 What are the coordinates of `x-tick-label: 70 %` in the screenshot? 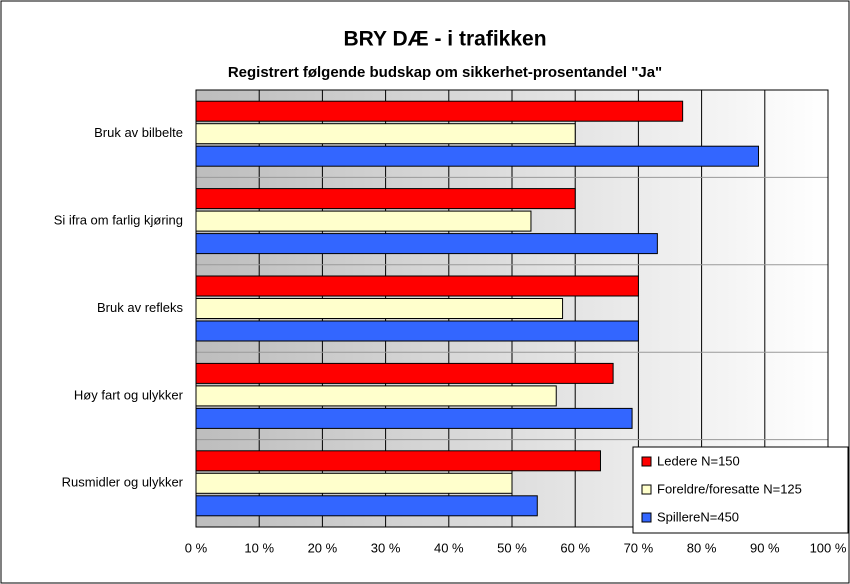 It's located at (639, 547).